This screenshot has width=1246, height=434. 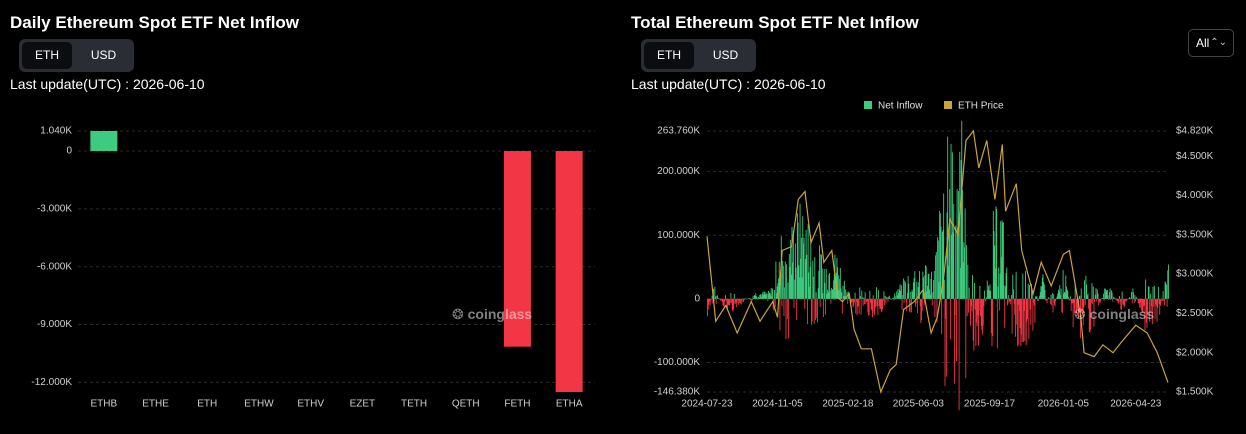 What do you see at coordinates (1211, 43) in the screenshot?
I see `range-select: All ⌃⌄` at bounding box center [1211, 43].